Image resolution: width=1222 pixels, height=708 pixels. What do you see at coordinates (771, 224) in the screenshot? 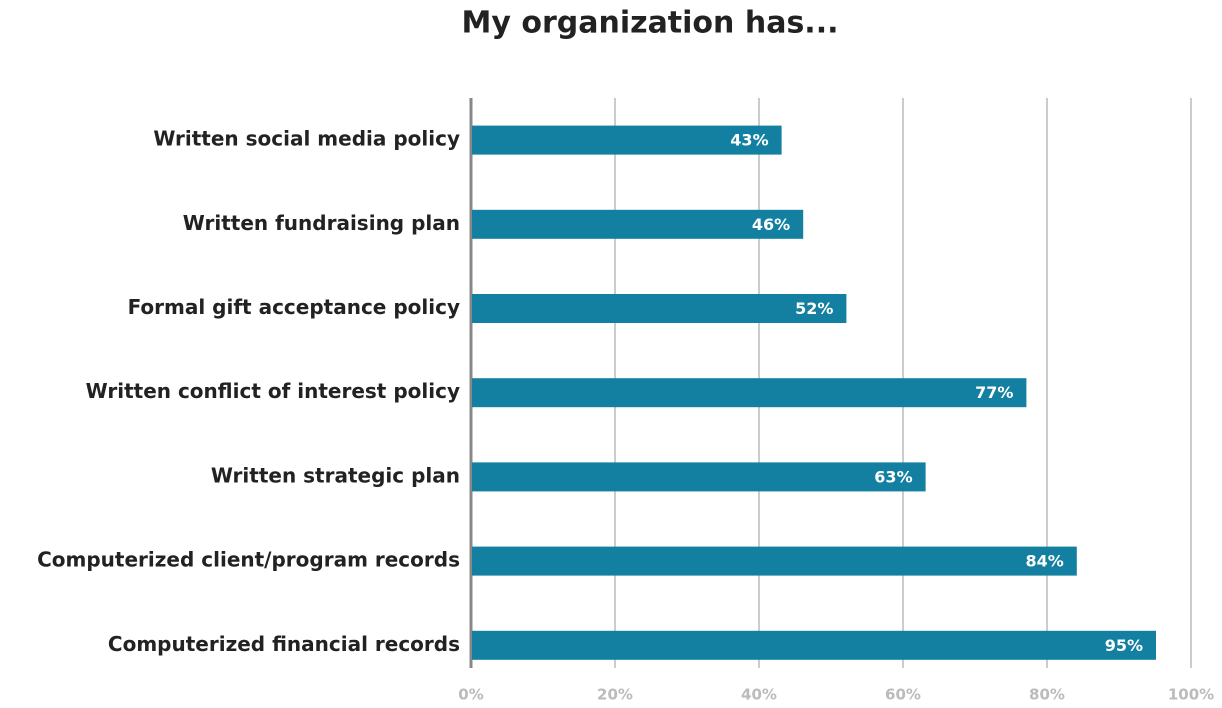
I see `value-label: 46%` at bounding box center [771, 224].